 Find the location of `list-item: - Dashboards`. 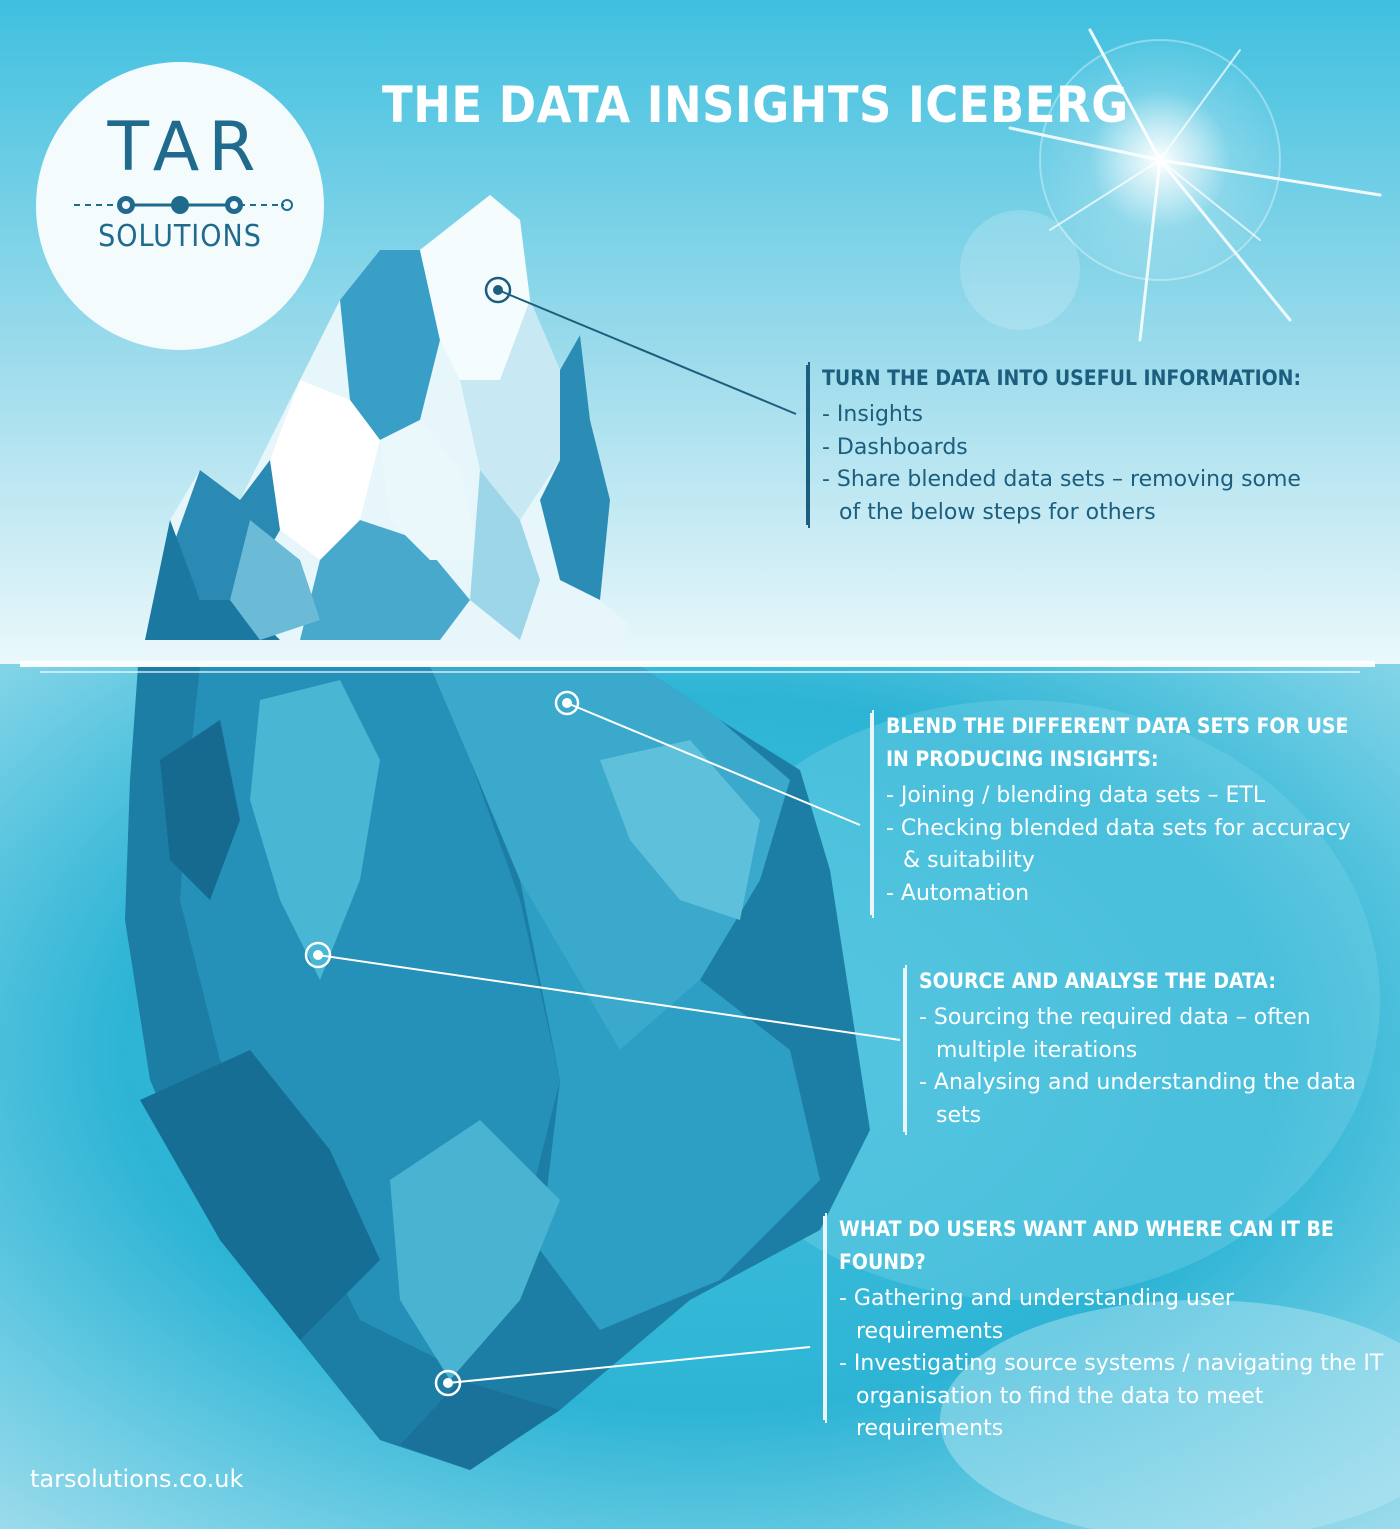

list-item: - Dashboards is located at coordinates (895, 447).